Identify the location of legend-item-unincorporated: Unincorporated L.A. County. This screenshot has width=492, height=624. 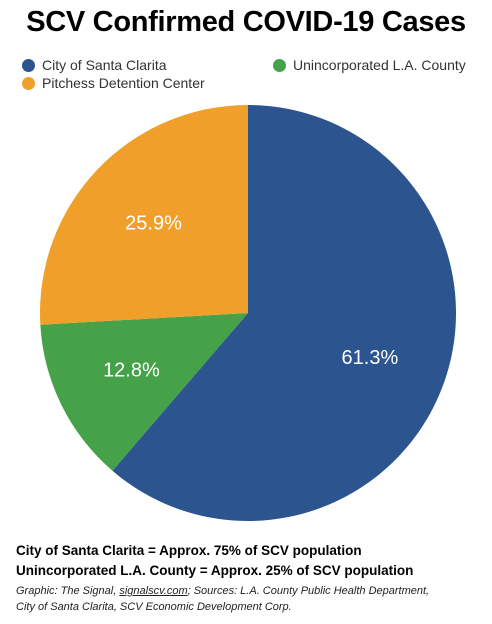
(369, 65).